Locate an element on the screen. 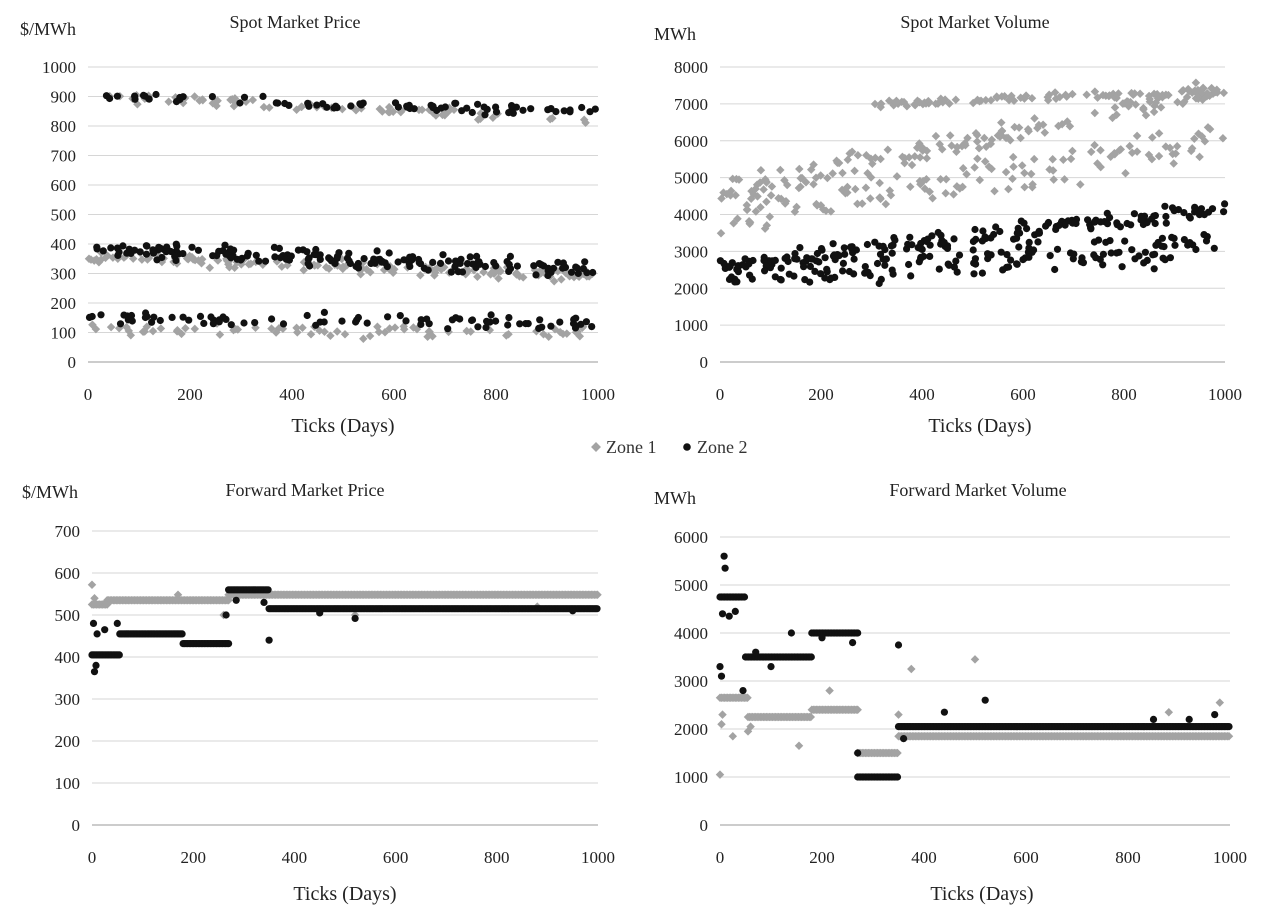 This screenshot has height=914, width=1262. y-tick-label: 700 is located at coordinates (68, 531).